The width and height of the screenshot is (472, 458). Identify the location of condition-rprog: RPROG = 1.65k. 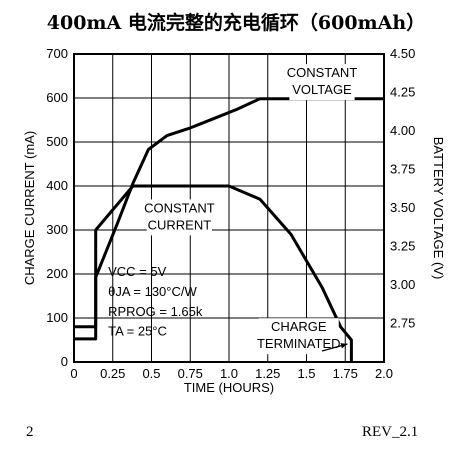
(155, 311).